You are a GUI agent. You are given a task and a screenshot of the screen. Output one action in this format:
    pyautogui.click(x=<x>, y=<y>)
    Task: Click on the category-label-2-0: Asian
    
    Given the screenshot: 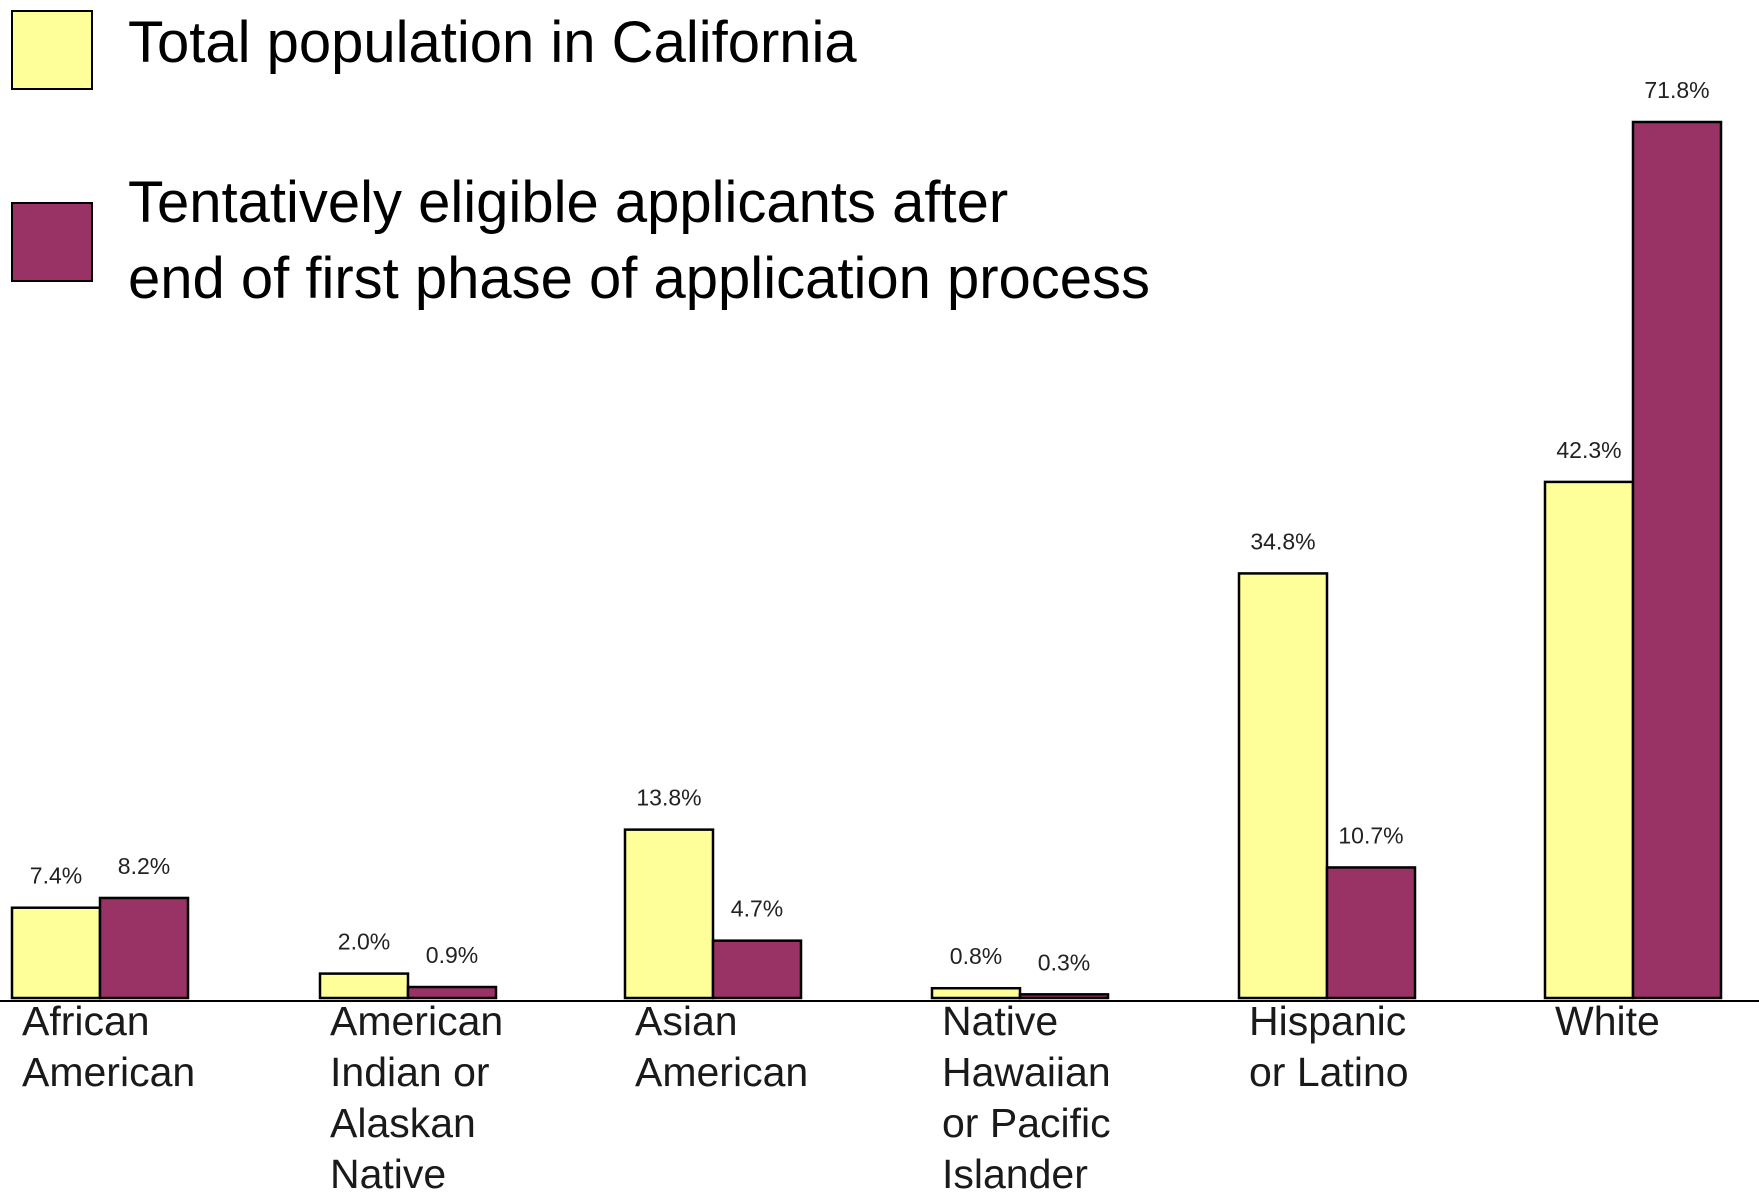 What is the action you would take?
    pyautogui.click(x=686, y=1021)
    